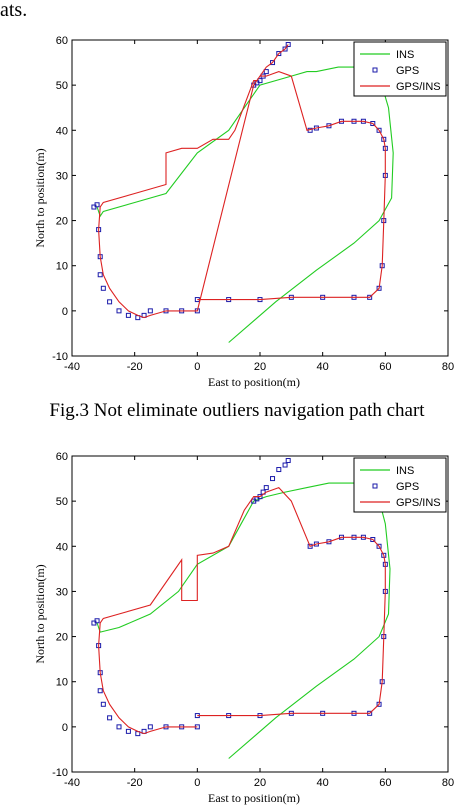  Describe the element at coordinates (14, 10) in the screenshot. I see `top-text-fragment: ats.` at that location.